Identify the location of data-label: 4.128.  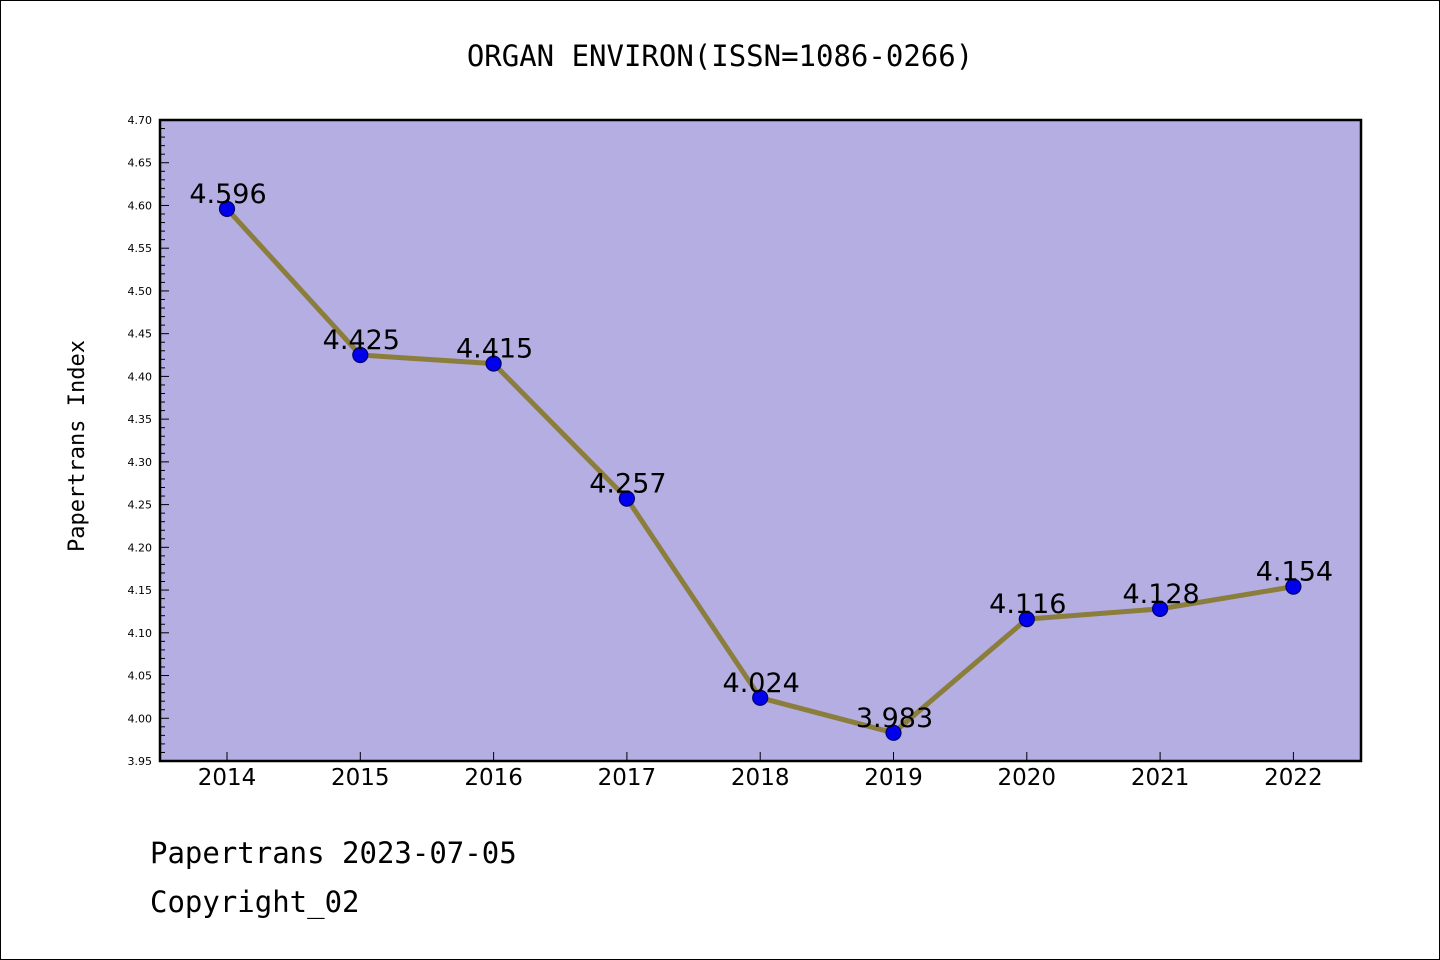
(1160, 594).